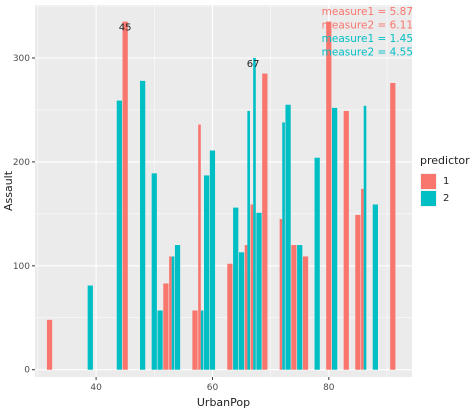 This screenshot has height=413, width=474. I want to click on measure-label: measure1 = 1.45, so click(367, 39).